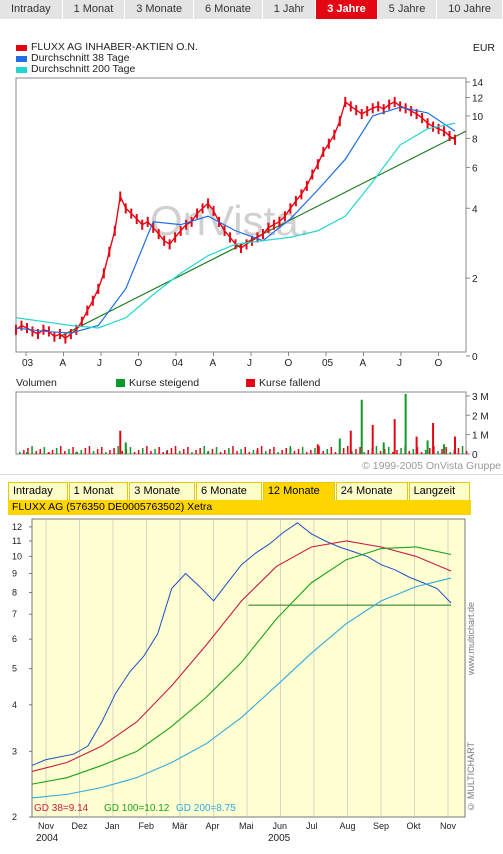  What do you see at coordinates (483, 48) in the screenshot?
I see `currency-label: EUR` at bounding box center [483, 48].